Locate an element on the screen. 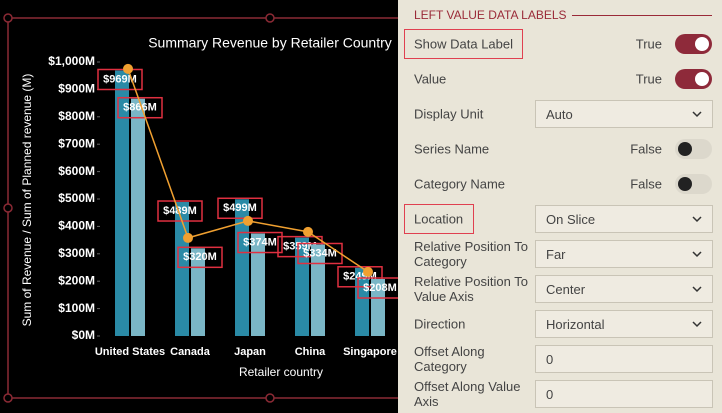 This screenshot has height=413, width=722. setting-label: Relative Position To Value Axis is located at coordinates (471, 289).